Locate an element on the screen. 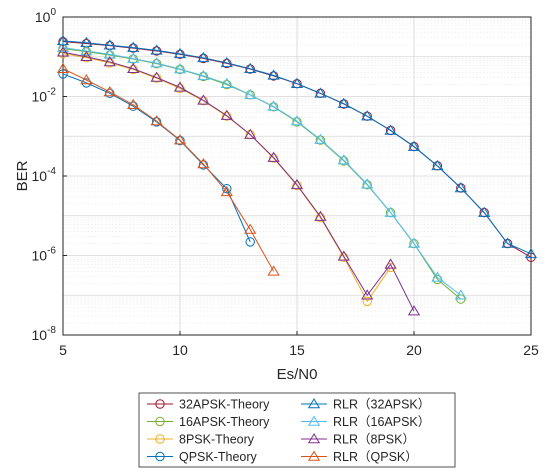 The height and width of the screenshot is (470, 550). x-tick-label: 25 is located at coordinates (531, 350).